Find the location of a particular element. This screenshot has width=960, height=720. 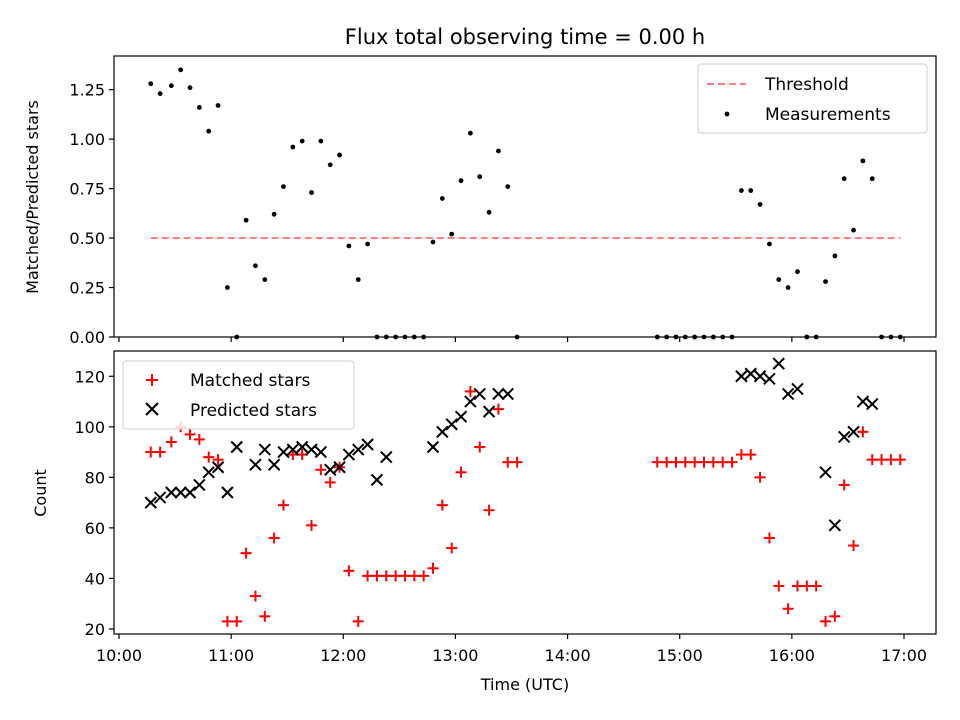

x-tick-label: 14:00 is located at coordinates (568, 655).